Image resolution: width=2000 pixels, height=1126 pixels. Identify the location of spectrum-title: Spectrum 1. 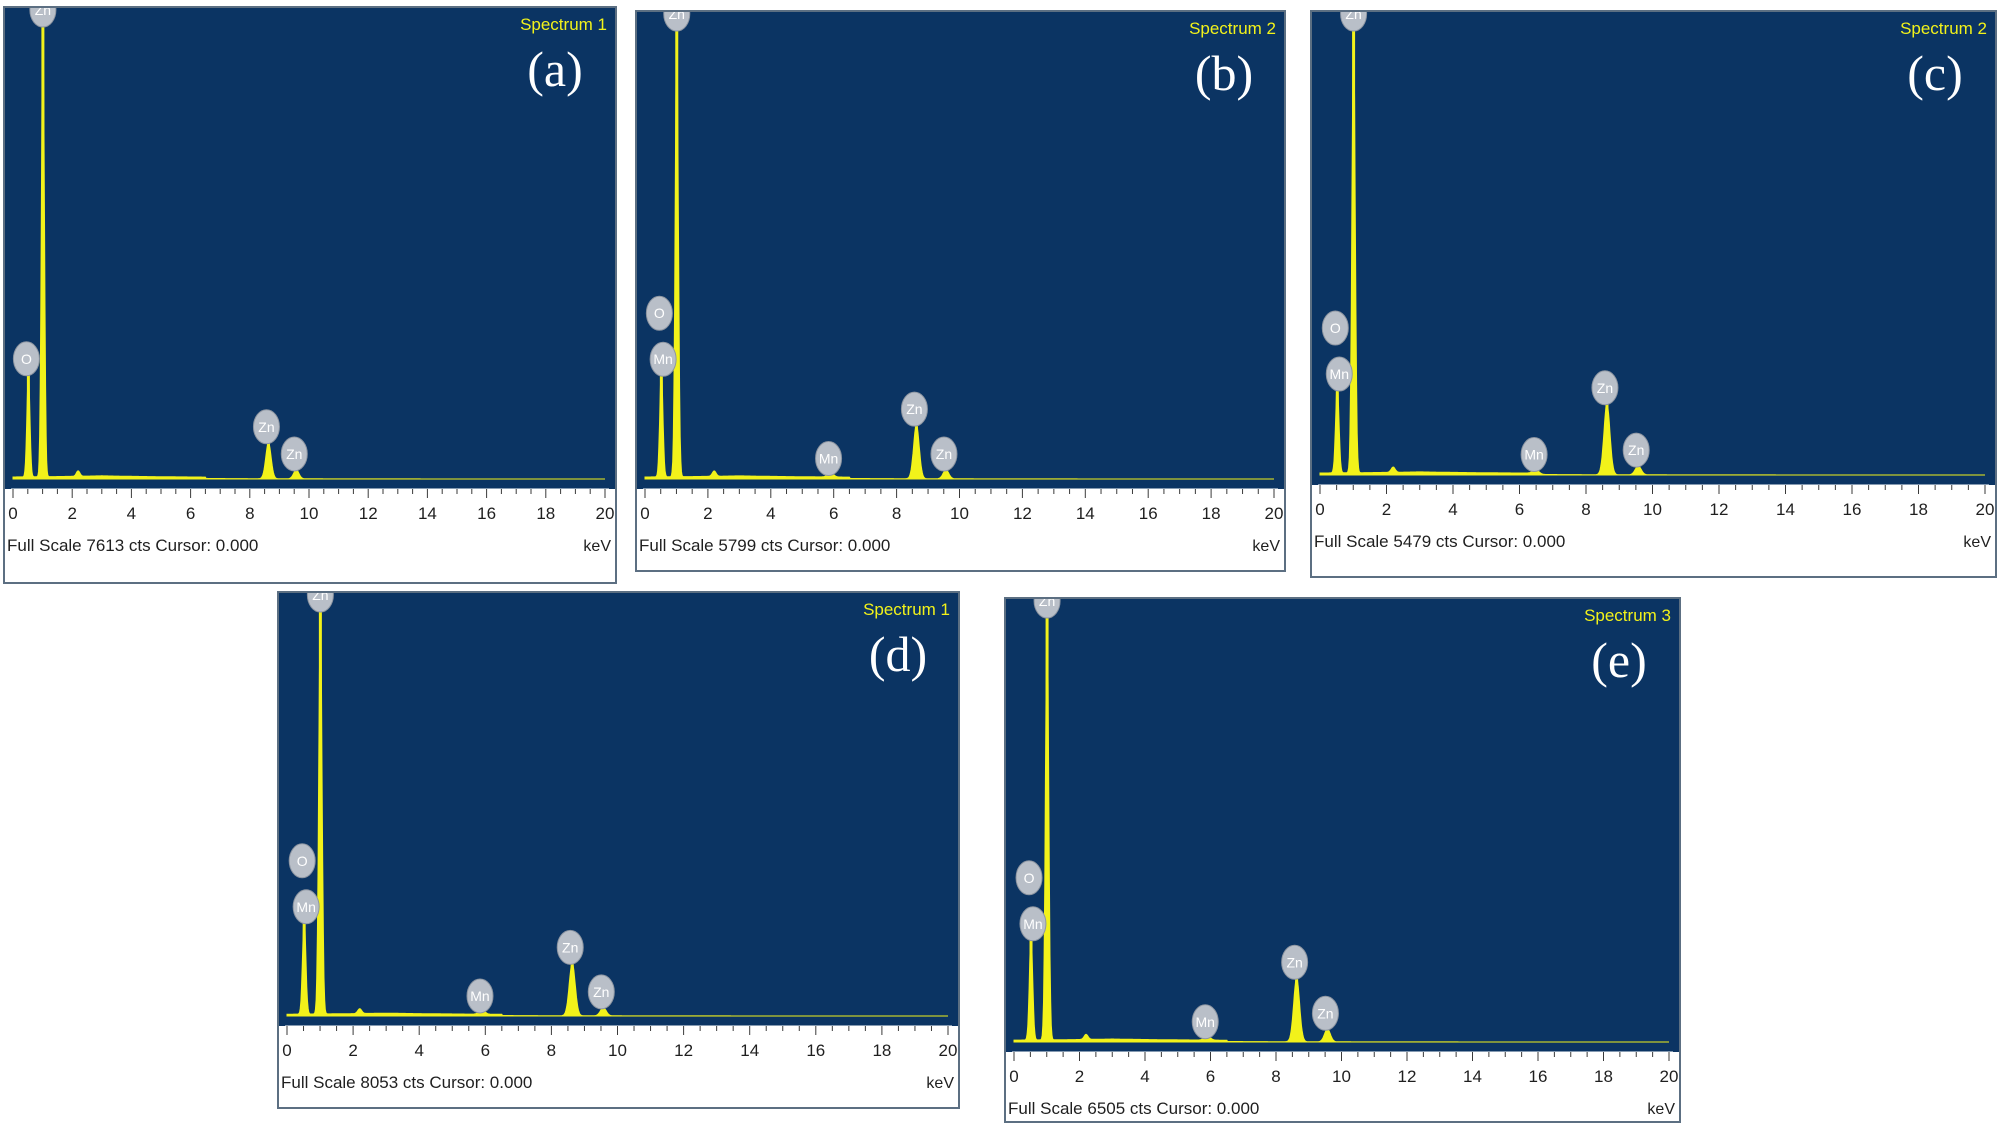
(906, 609).